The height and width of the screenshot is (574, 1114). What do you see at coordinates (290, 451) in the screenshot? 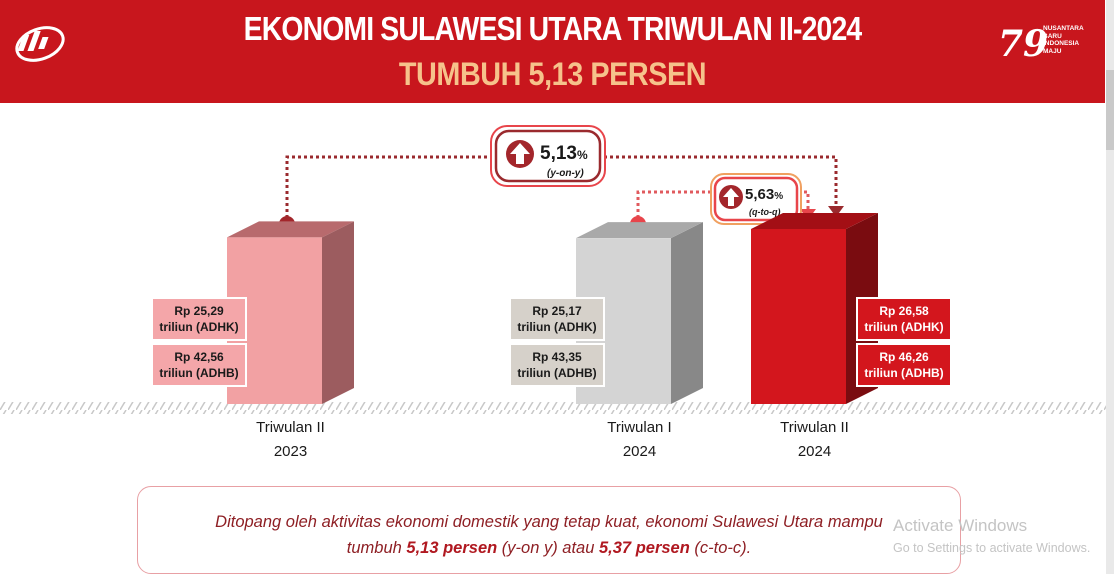
I see `category-year-0: 2023` at bounding box center [290, 451].